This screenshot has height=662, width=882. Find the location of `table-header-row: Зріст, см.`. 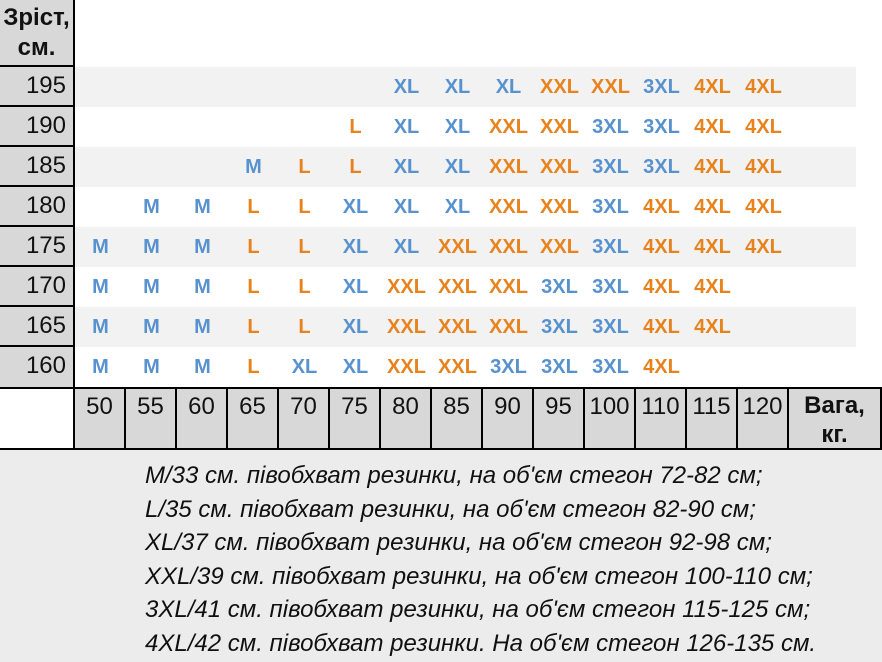

table-header-row: Зріст, см. is located at coordinates (441, 33).